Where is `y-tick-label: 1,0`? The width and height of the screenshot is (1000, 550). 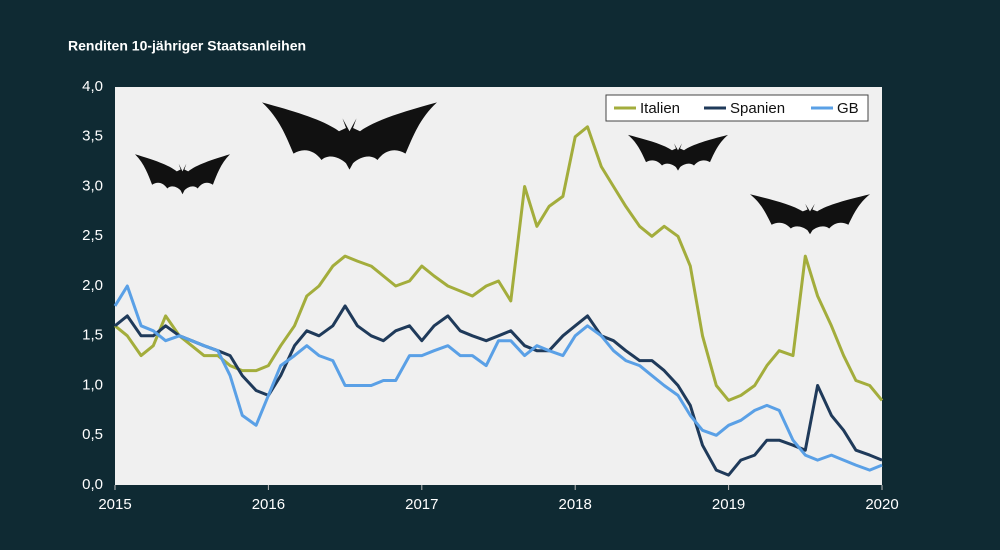
y-tick-label: 1,0 is located at coordinates (92, 384).